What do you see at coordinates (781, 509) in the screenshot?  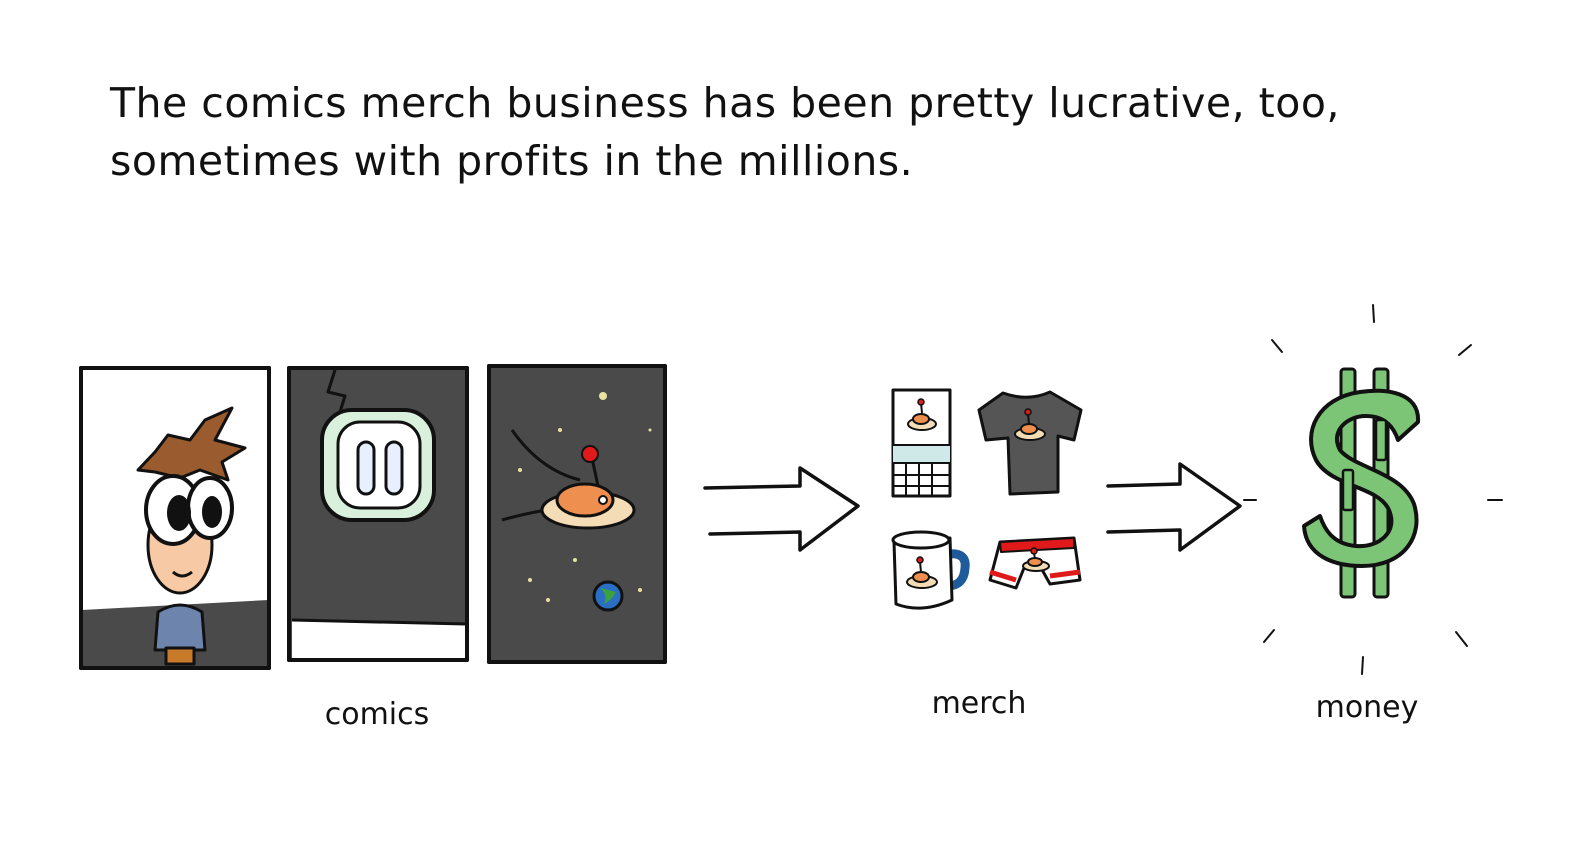 I see `arrow-right-icon` at bounding box center [781, 509].